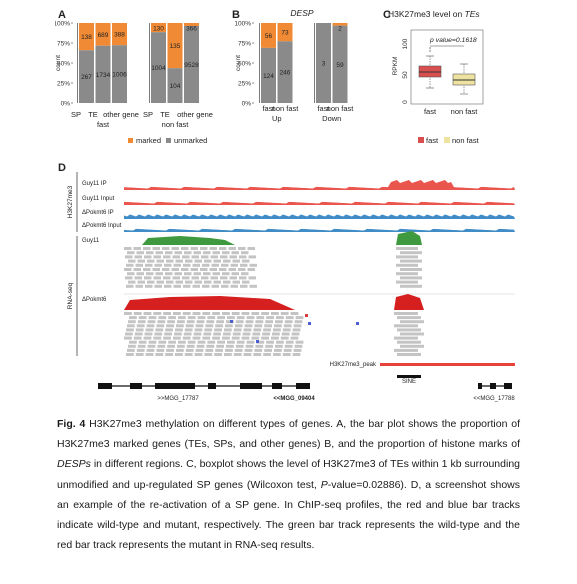 This screenshot has width=577, height=584. Describe the element at coordinates (405, 75) in the screenshot. I see `y-tick-label: 50` at that location.